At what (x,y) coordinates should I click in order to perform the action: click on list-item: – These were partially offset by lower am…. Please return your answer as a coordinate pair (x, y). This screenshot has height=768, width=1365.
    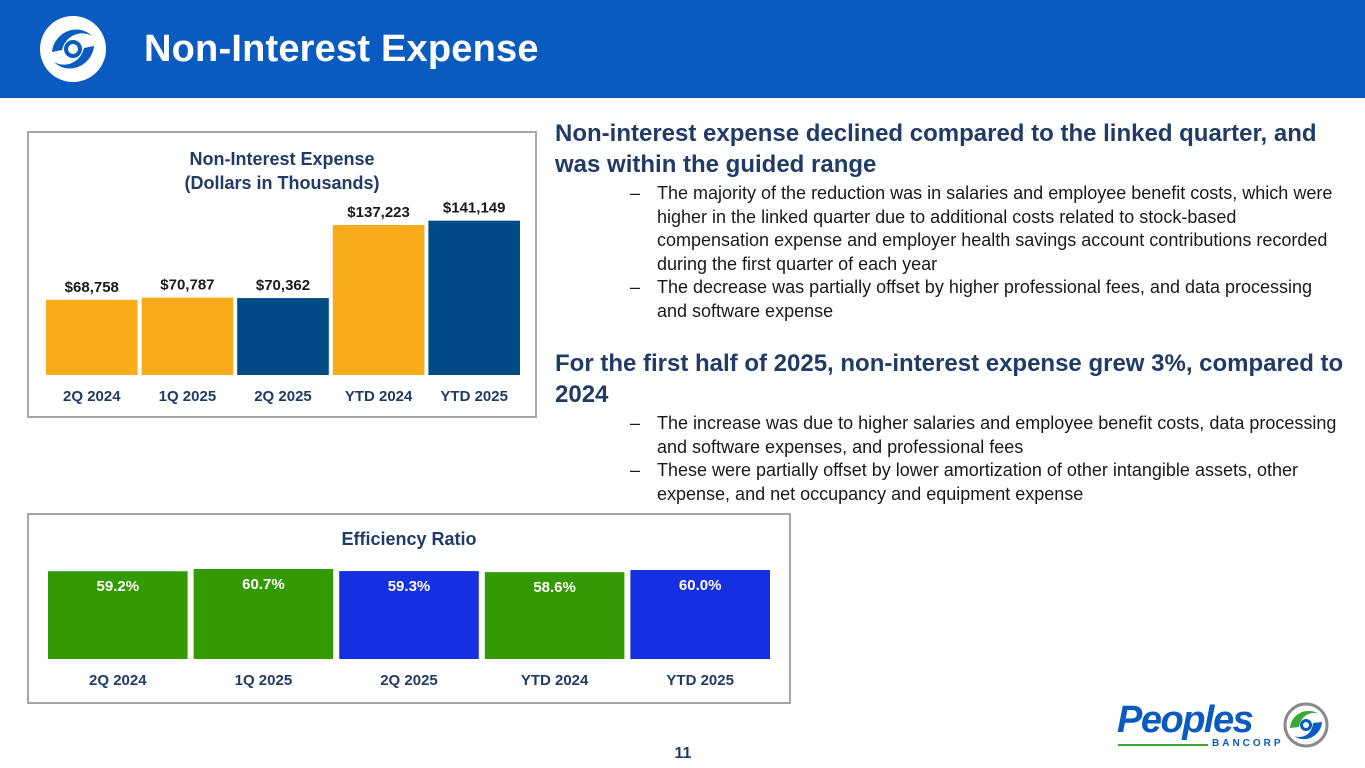
    Looking at the image, I should click on (987, 482).